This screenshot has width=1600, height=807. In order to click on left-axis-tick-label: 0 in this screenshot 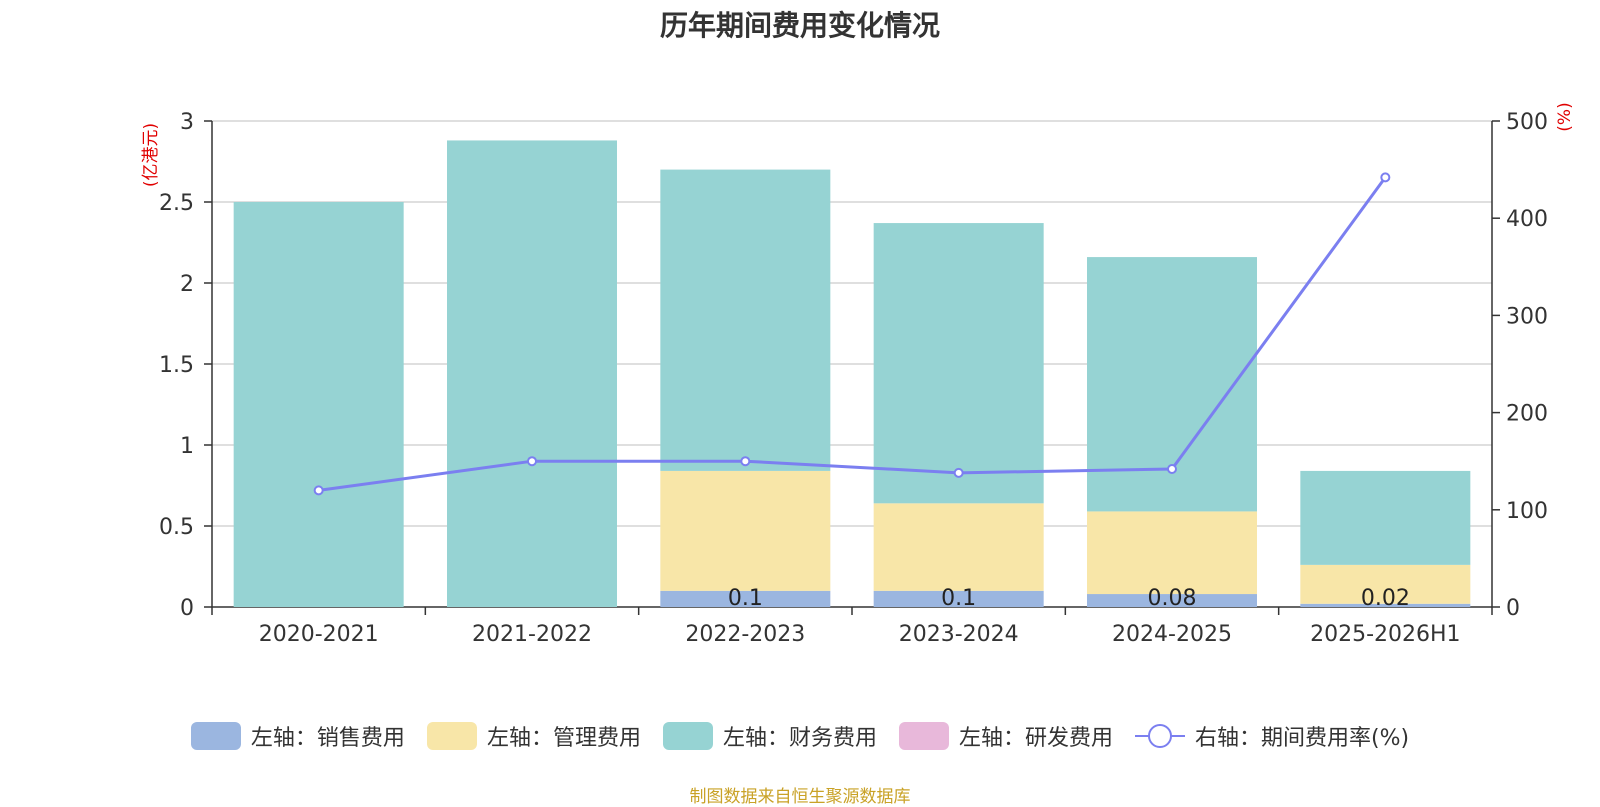, I will do `click(187, 608)`.